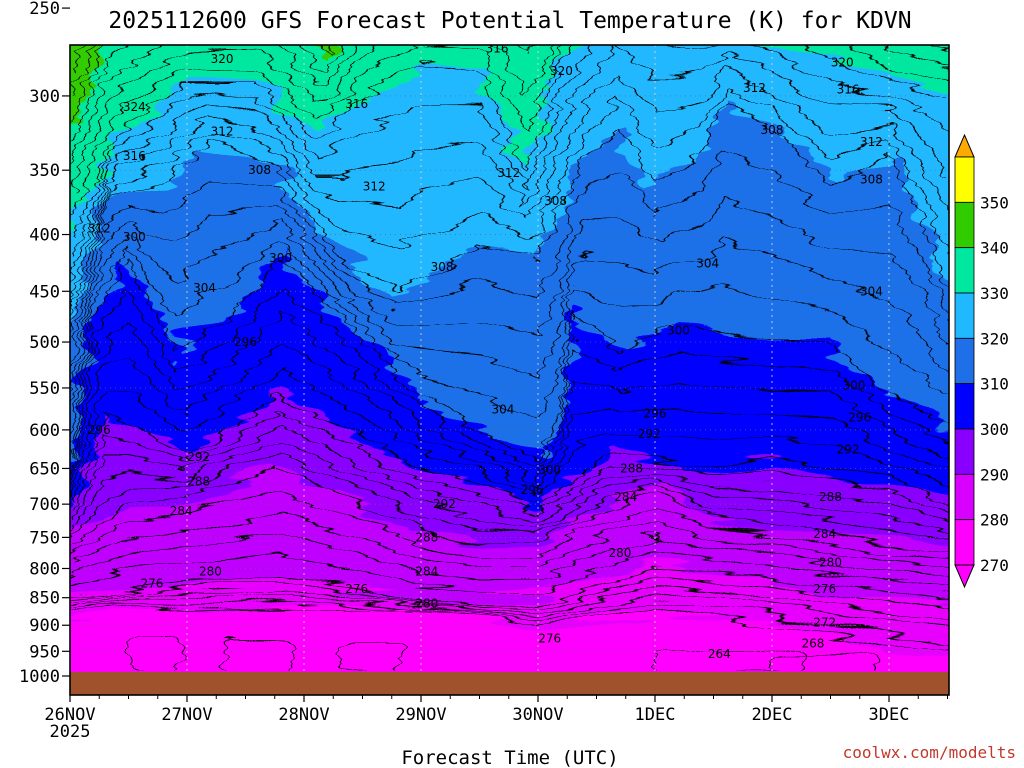  What do you see at coordinates (44, 389) in the screenshot?
I see `y-tick-label: 550` at bounding box center [44, 389].